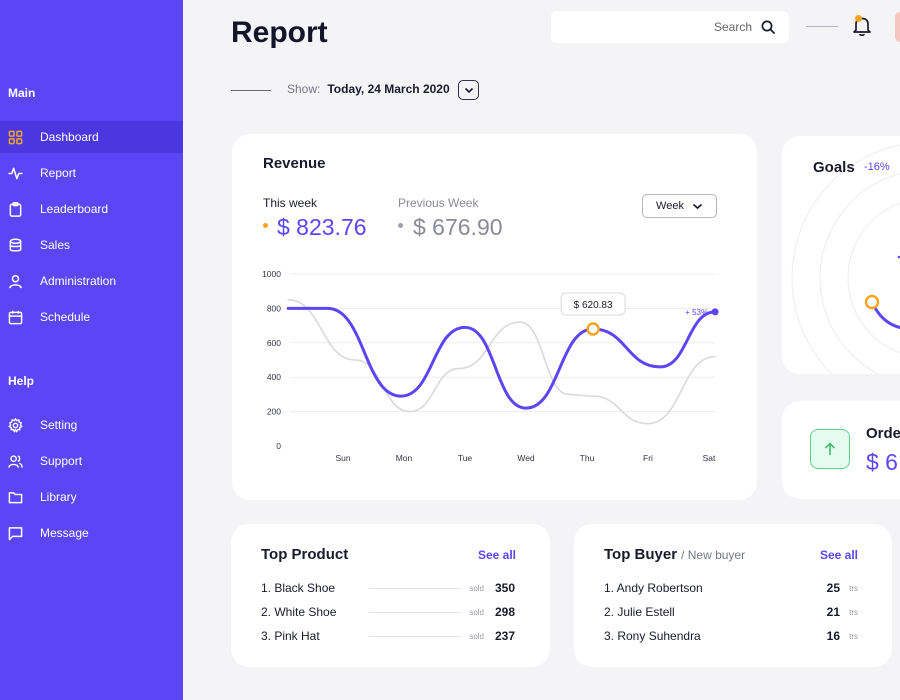 This screenshot has height=700, width=900. What do you see at coordinates (15, 137) in the screenshot?
I see `dashboard-icon` at bounding box center [15, 137].